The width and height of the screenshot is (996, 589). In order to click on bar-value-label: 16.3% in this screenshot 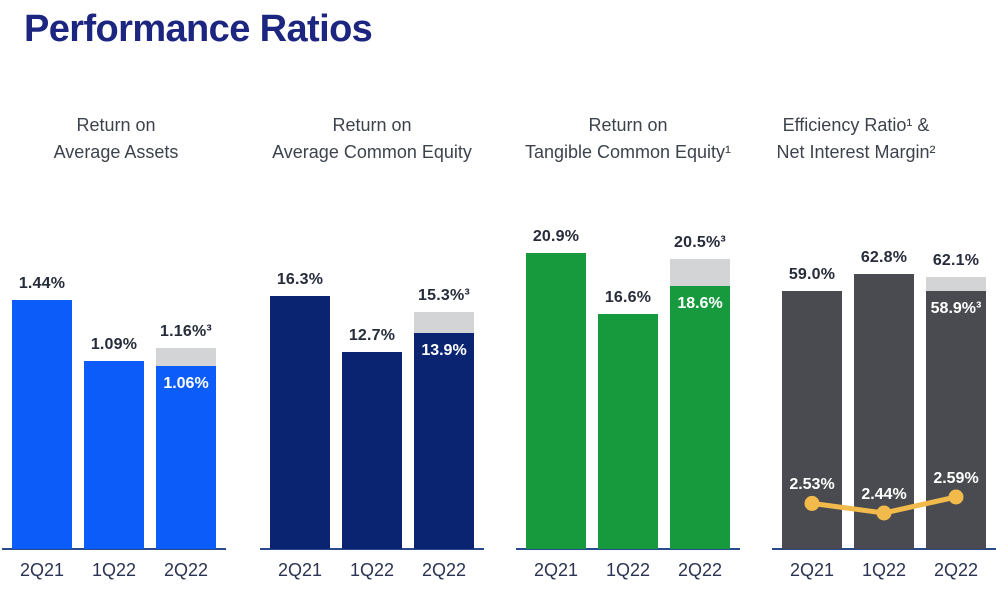, I will do `click(300, 279)`.